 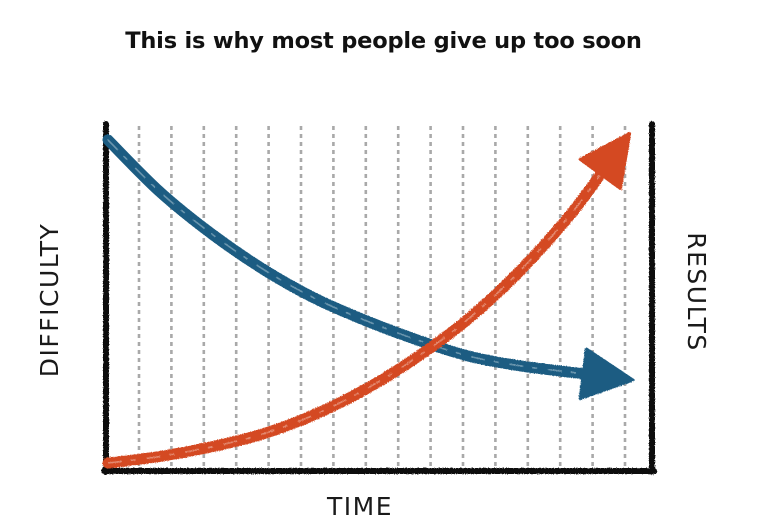 What do you see at coordinates (606, 374) in the screenshot?
I see `arrow-head-difficulty` at bounding box center [606, 374].